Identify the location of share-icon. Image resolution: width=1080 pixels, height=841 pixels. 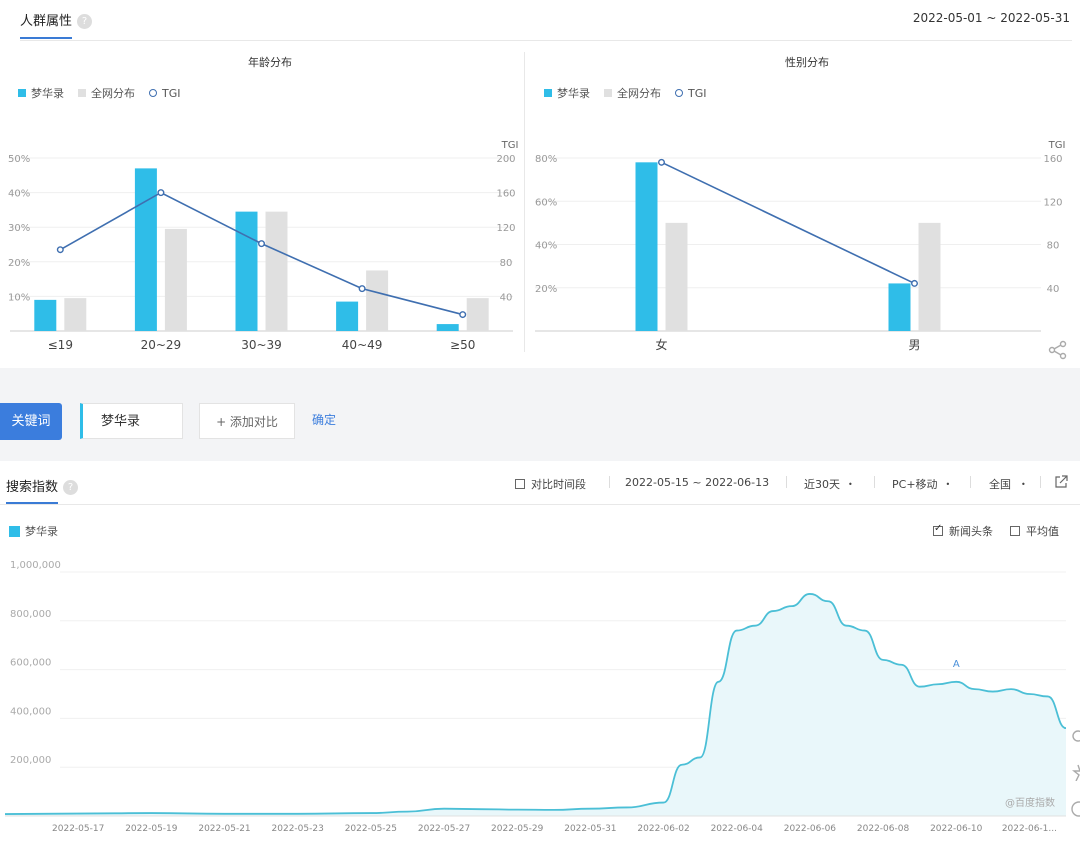
(1058, 352).